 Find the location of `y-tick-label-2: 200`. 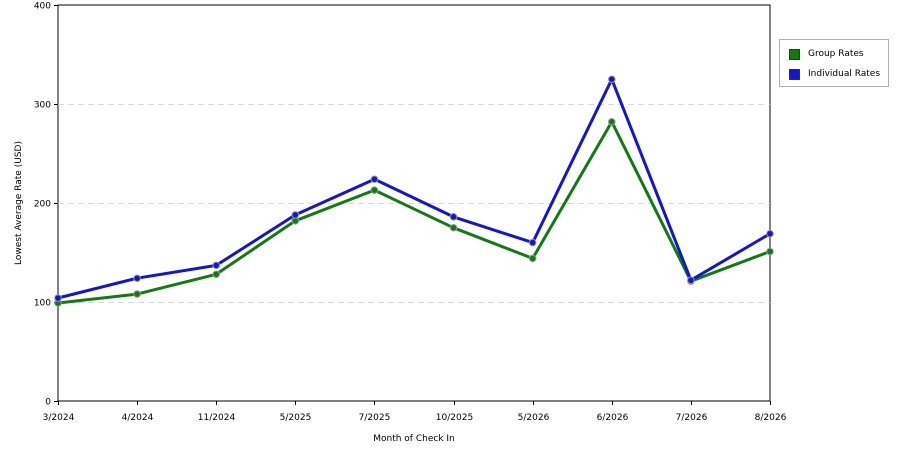

y-tick-label-2: 200 is located at coordinates (42, 205).